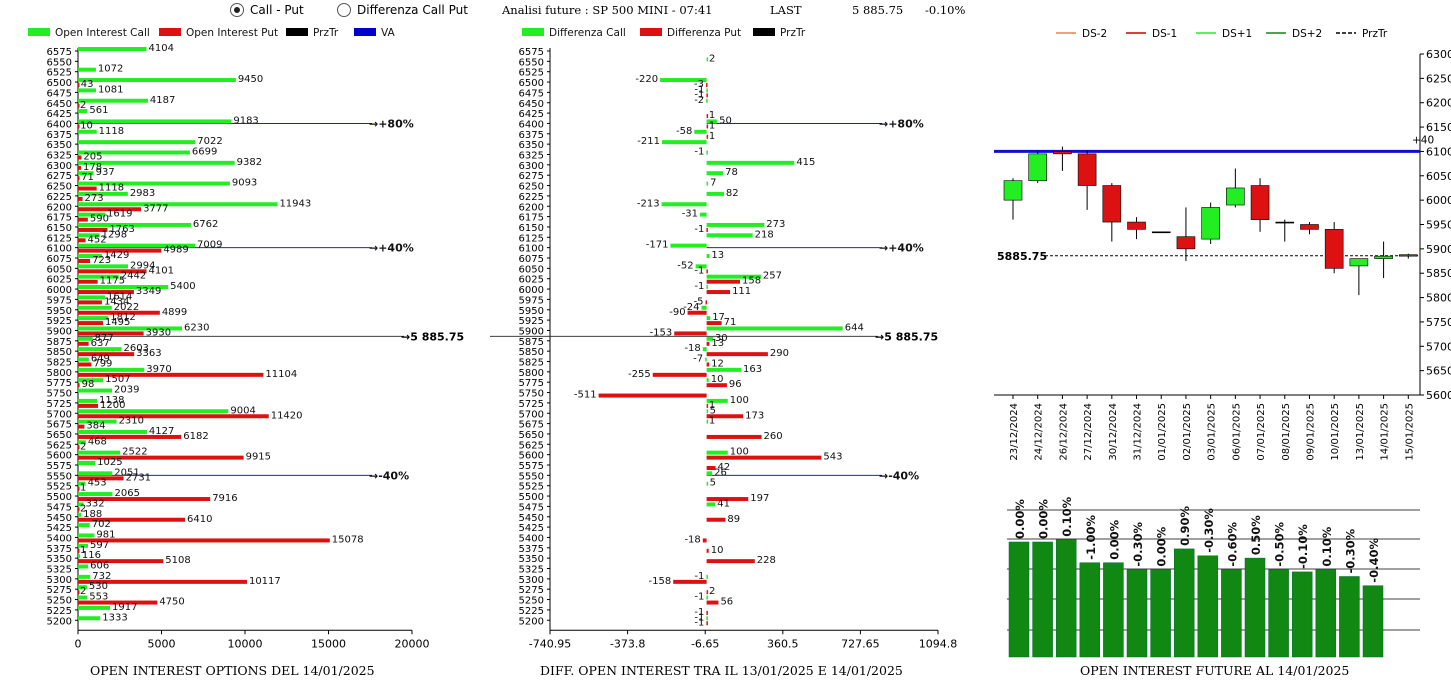  What do you see at coordinates (1438, 127) in the screenshot?
I see `y-tick-label: 6150` at bounding box center [1438, 127].